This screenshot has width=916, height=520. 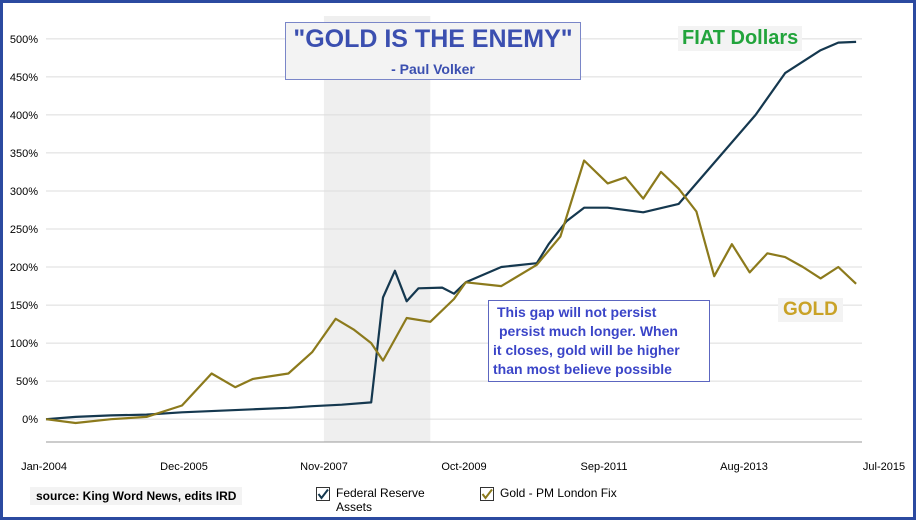 What do you see at coordinates (136, 496) in the screenshot?
I see `source-note: source: King Word News, edits IRD` at bounding box center [136, 496].